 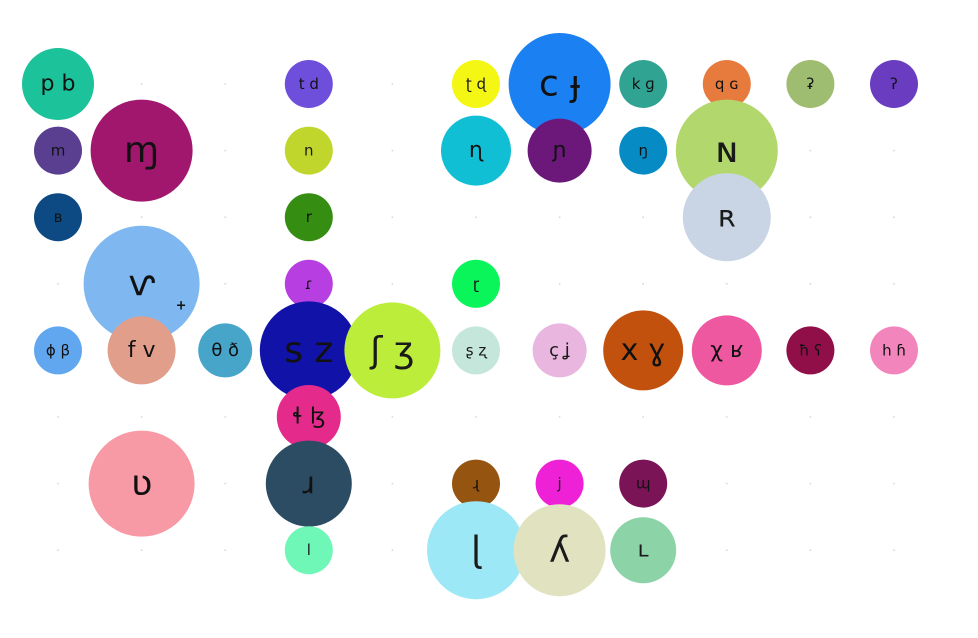 I want to click on bubble-label: t d, so click(x=309, y=84).